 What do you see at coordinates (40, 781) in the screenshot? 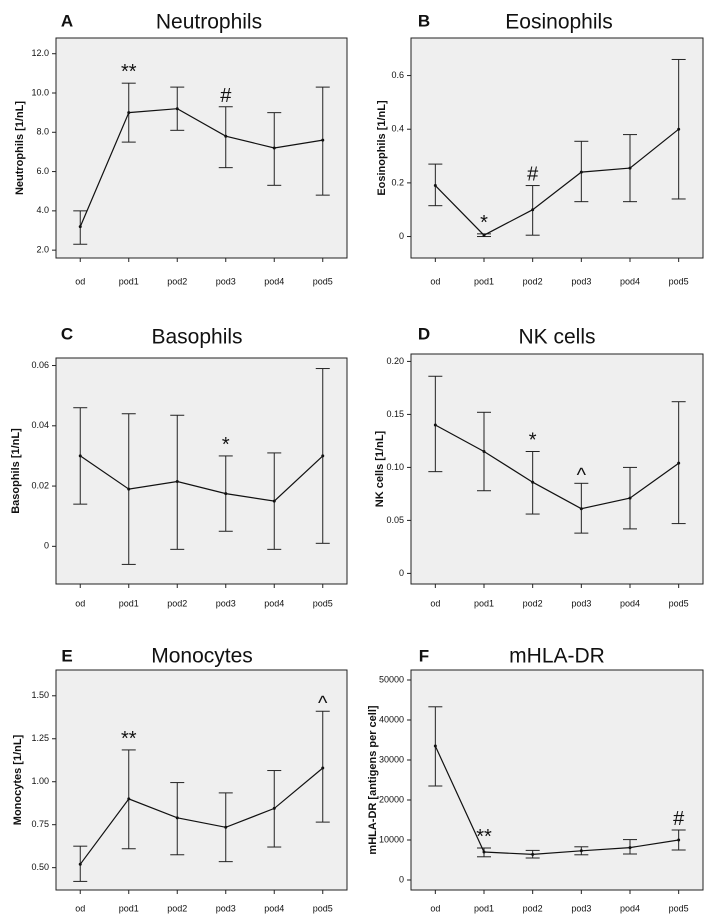
I see `y-tick-label: 1.00` at bounding box center [40, 781].